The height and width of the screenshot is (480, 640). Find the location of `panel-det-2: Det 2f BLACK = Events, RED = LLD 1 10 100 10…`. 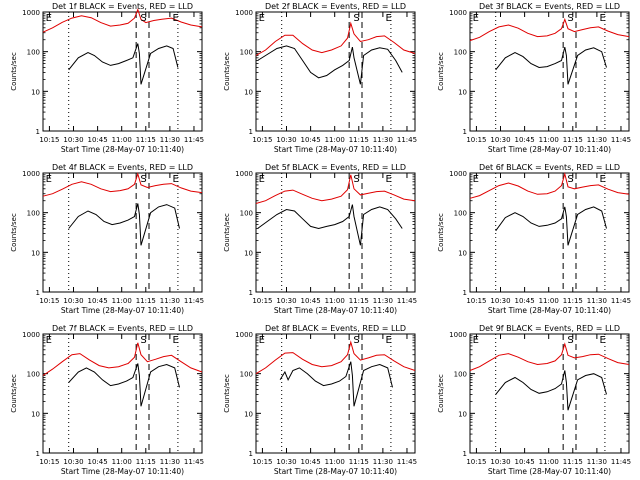

panel-det-2: Det 2f BLACK = Events, RED = LLD 1 10 100 10… is located at coordinates (320, 78).